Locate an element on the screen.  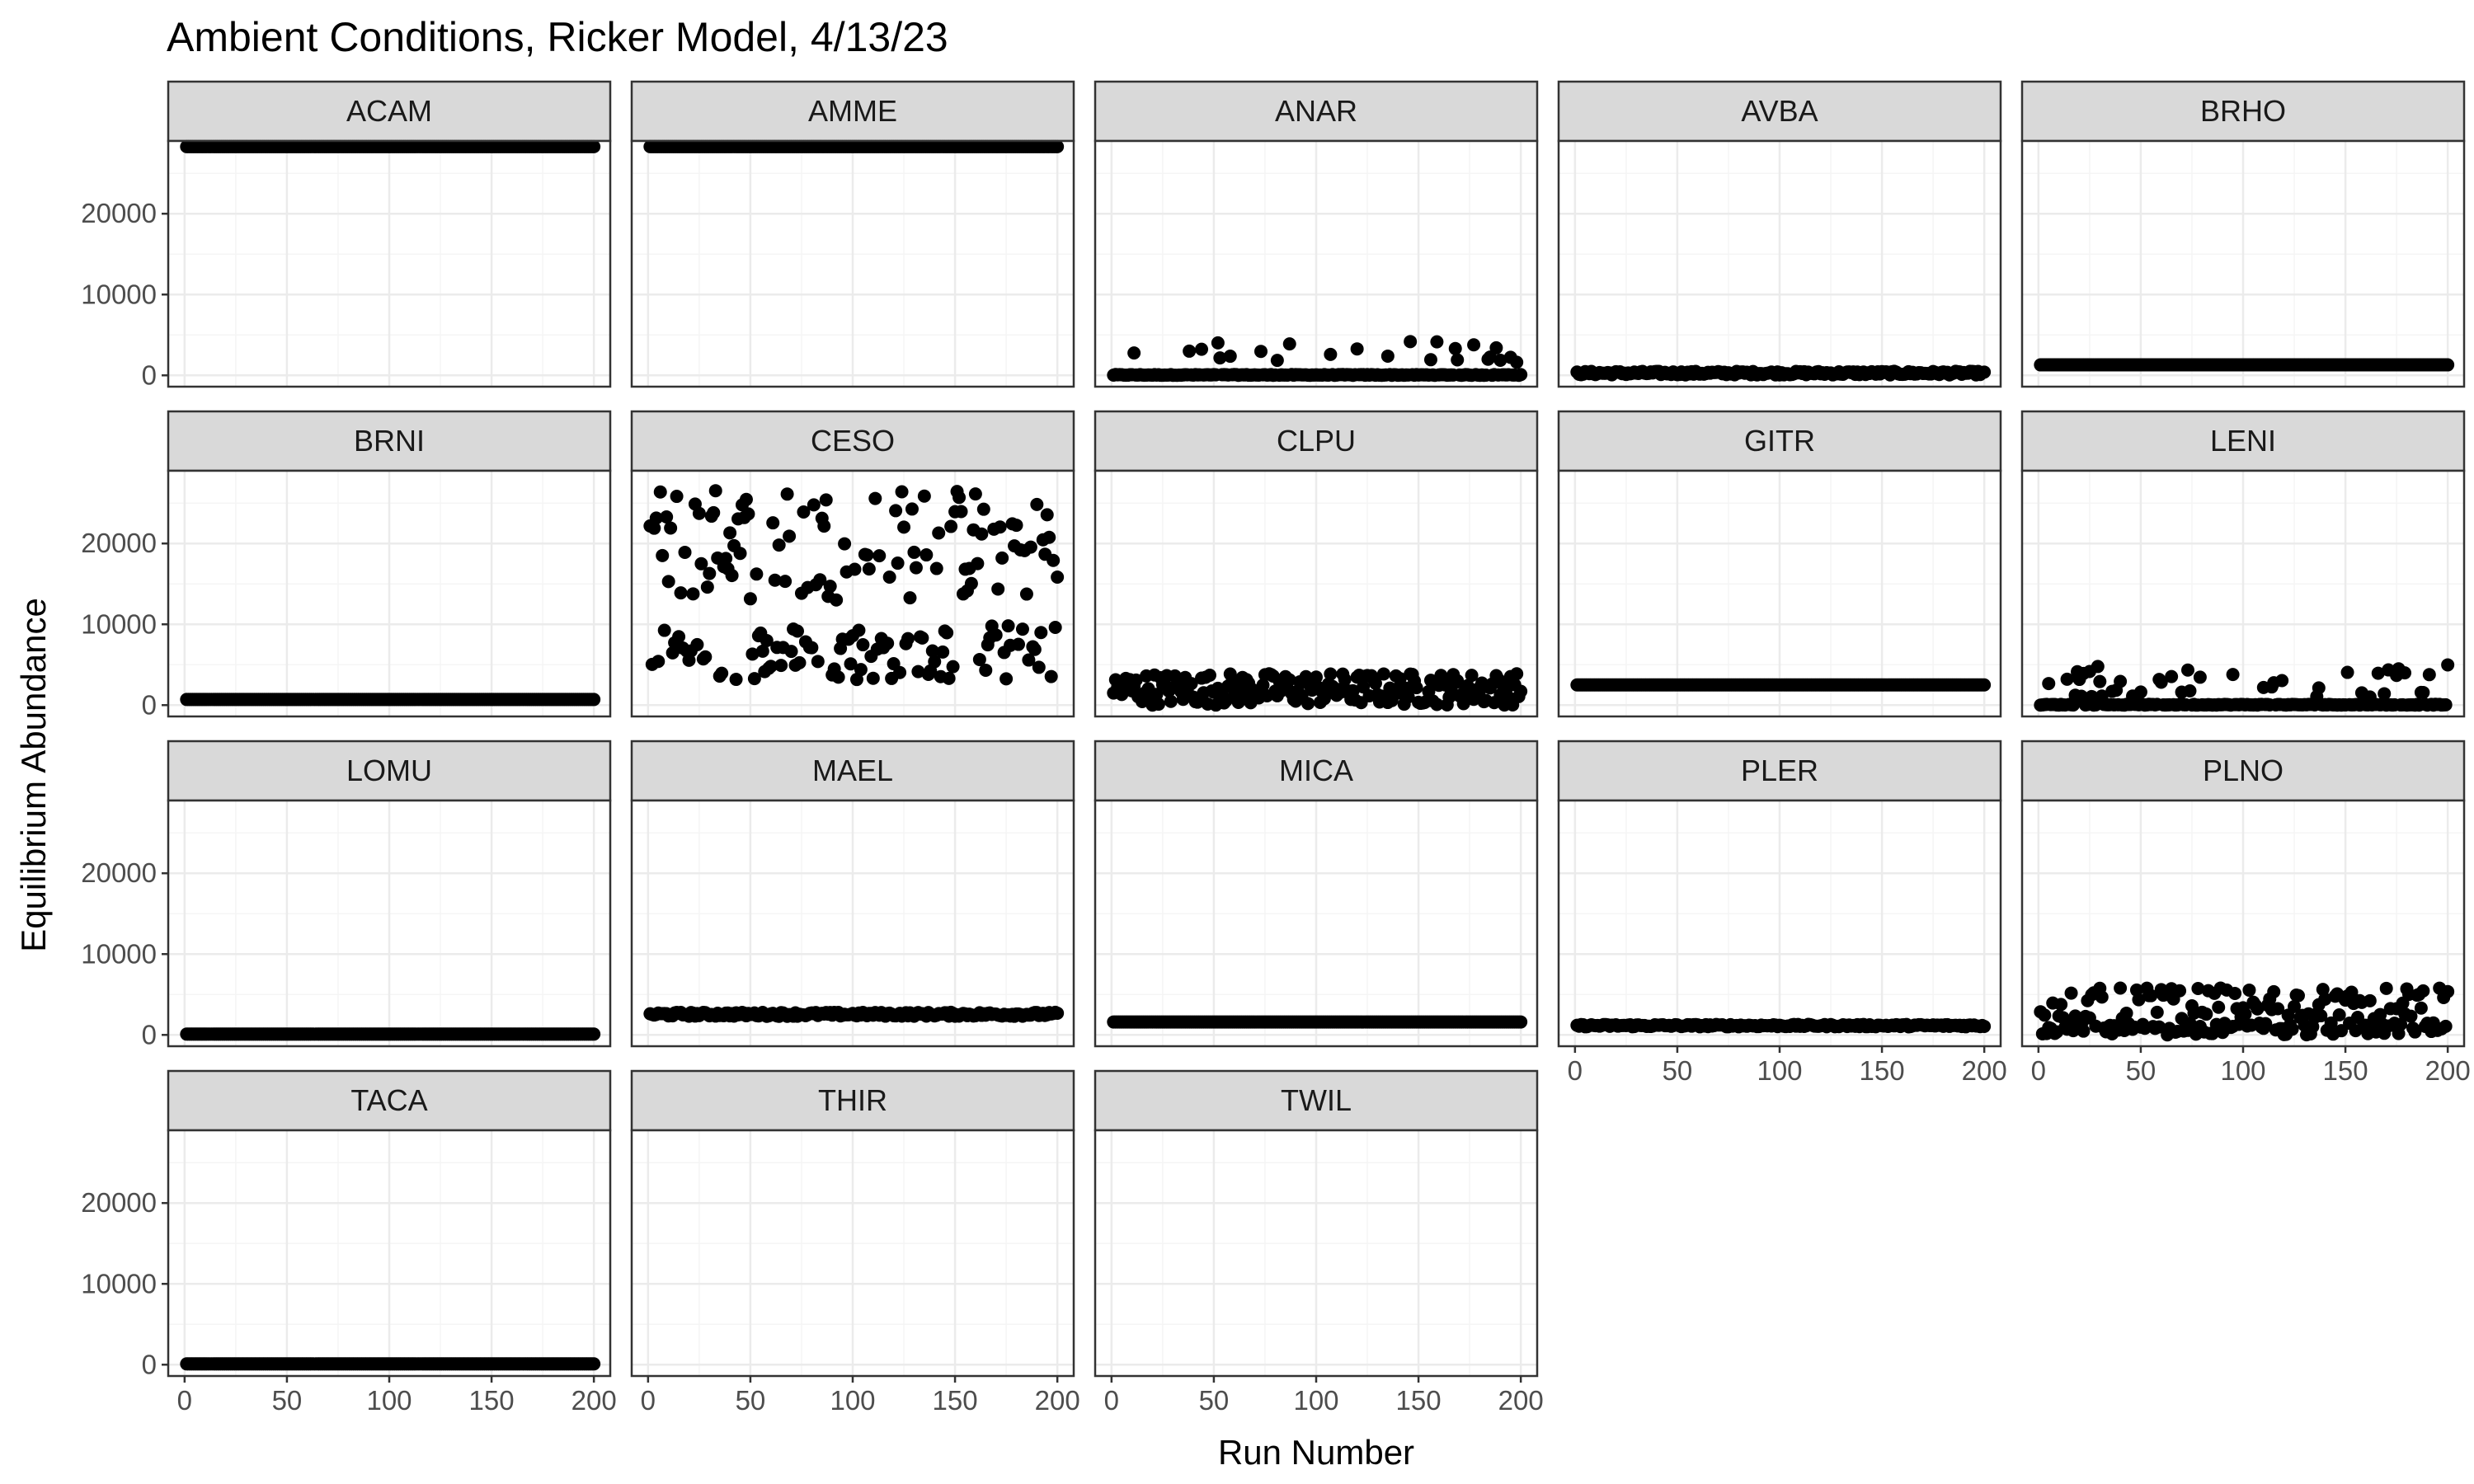
facet-strip-label: CESO is located at coordinates (853, 441).